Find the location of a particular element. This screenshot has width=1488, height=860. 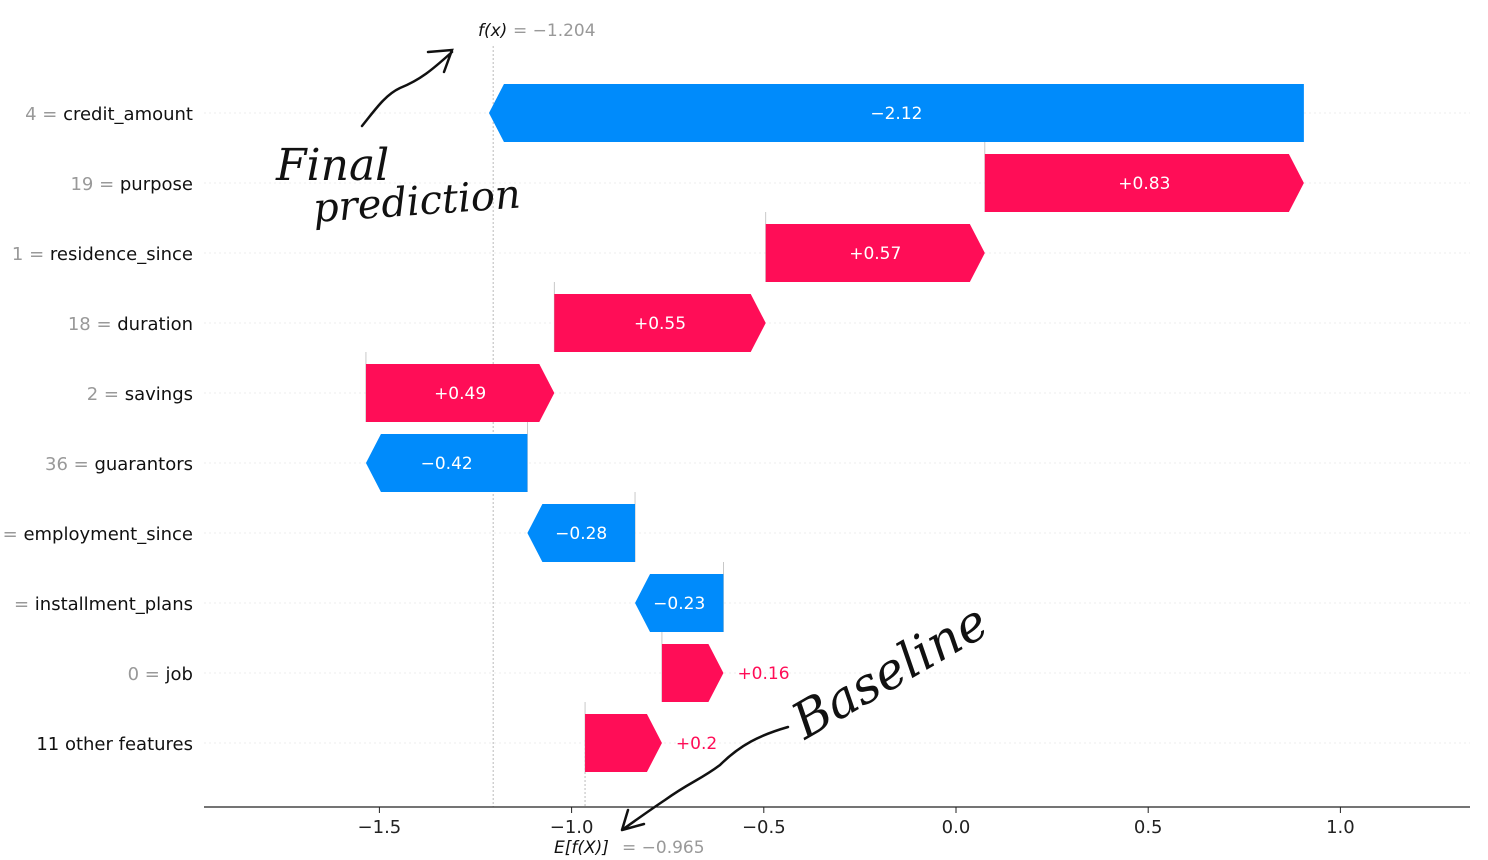

feature-label: 4 = credit_amount is located at coordinates (109, 114).